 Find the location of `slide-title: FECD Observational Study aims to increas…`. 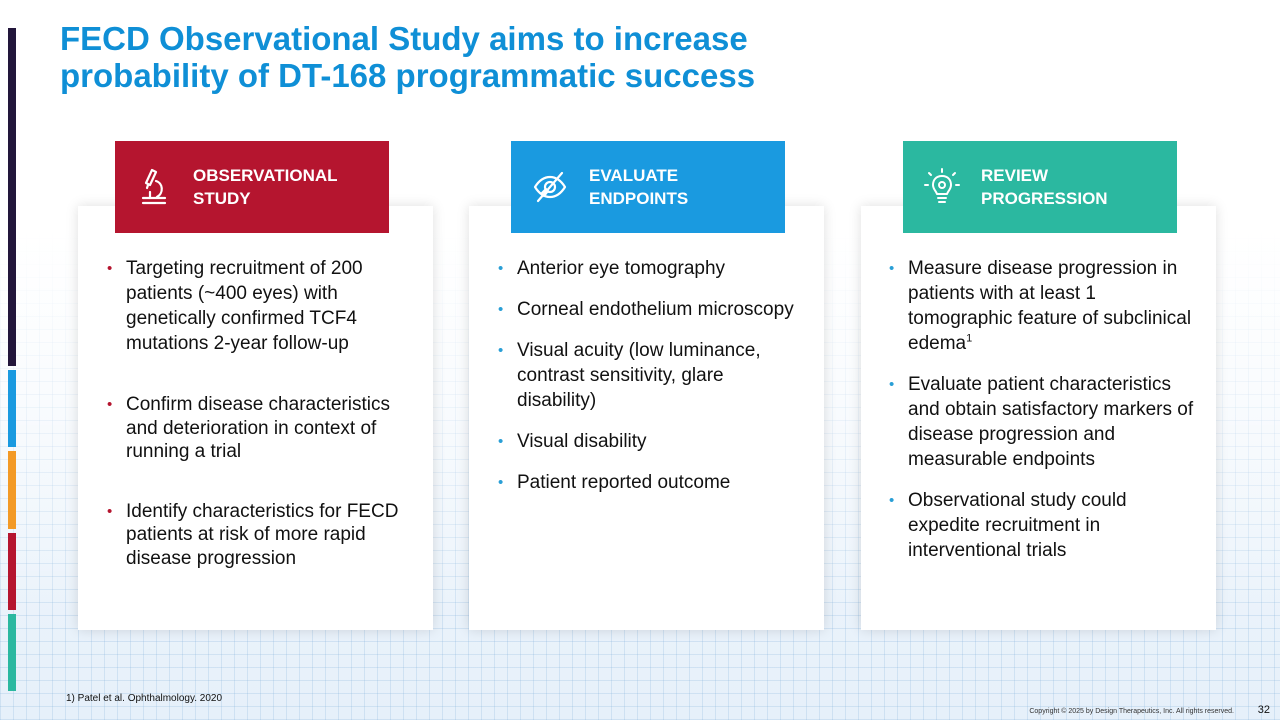

slide-title: FECD Observational Study aims to increas… is located at coordinates (510, 57).